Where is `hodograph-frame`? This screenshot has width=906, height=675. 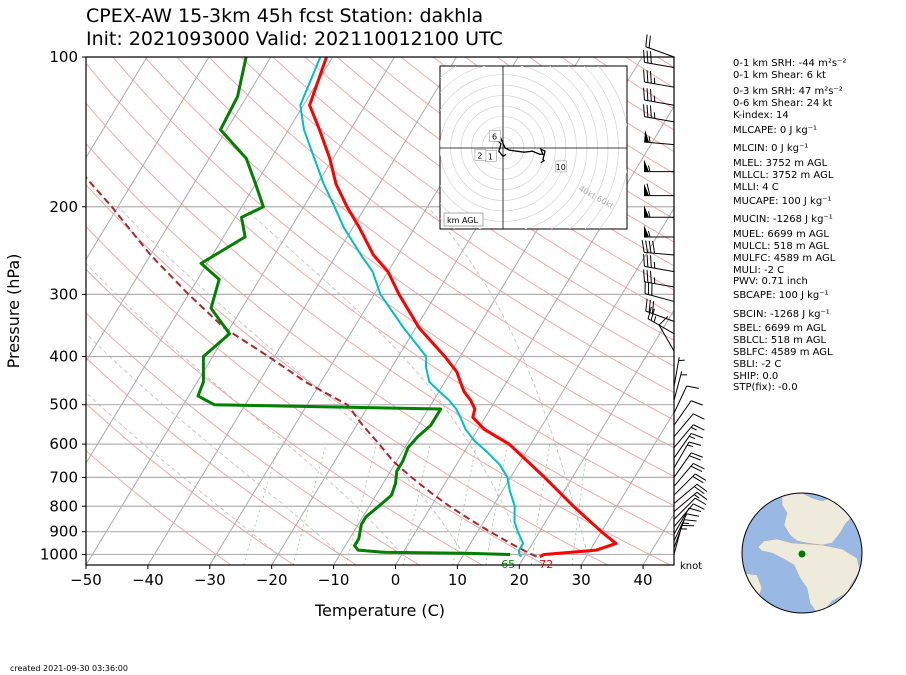 hodograph-frame is located at coordinates (533, 147).